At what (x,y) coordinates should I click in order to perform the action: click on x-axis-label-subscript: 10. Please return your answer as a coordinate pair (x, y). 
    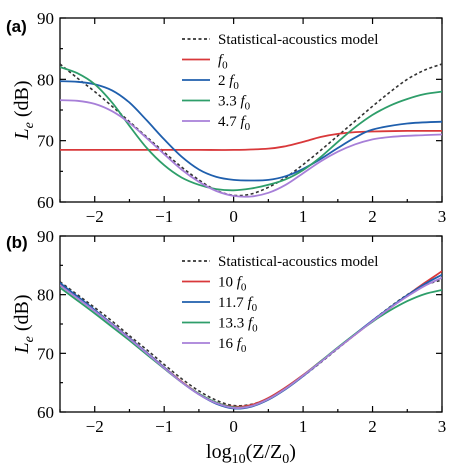
    Looking at the image, I should click on (239, 459).